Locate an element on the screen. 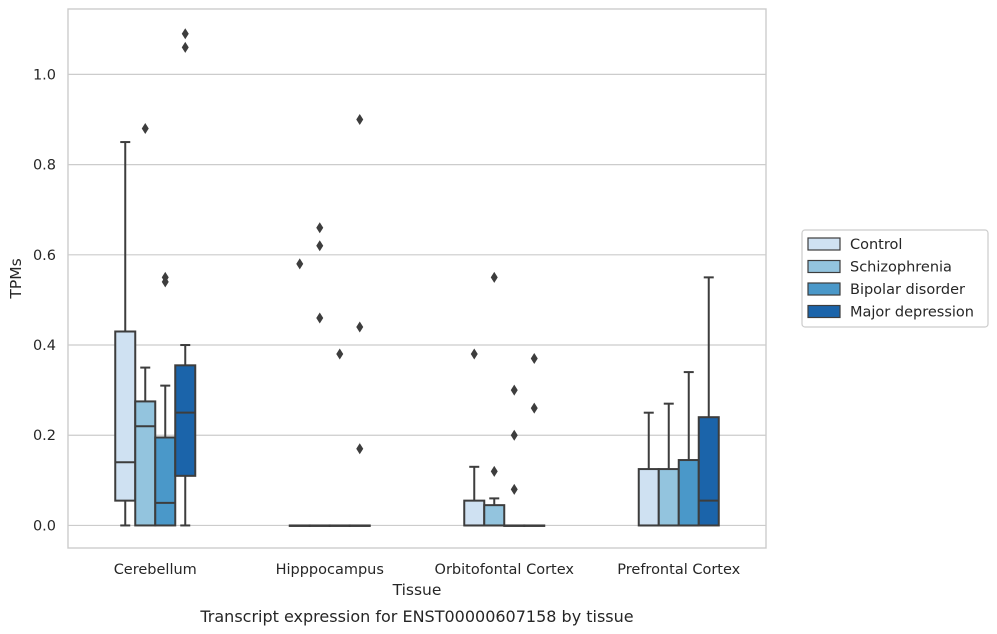  box-cerebellum-bipolar-disorder is located at coordinates (165, 399).